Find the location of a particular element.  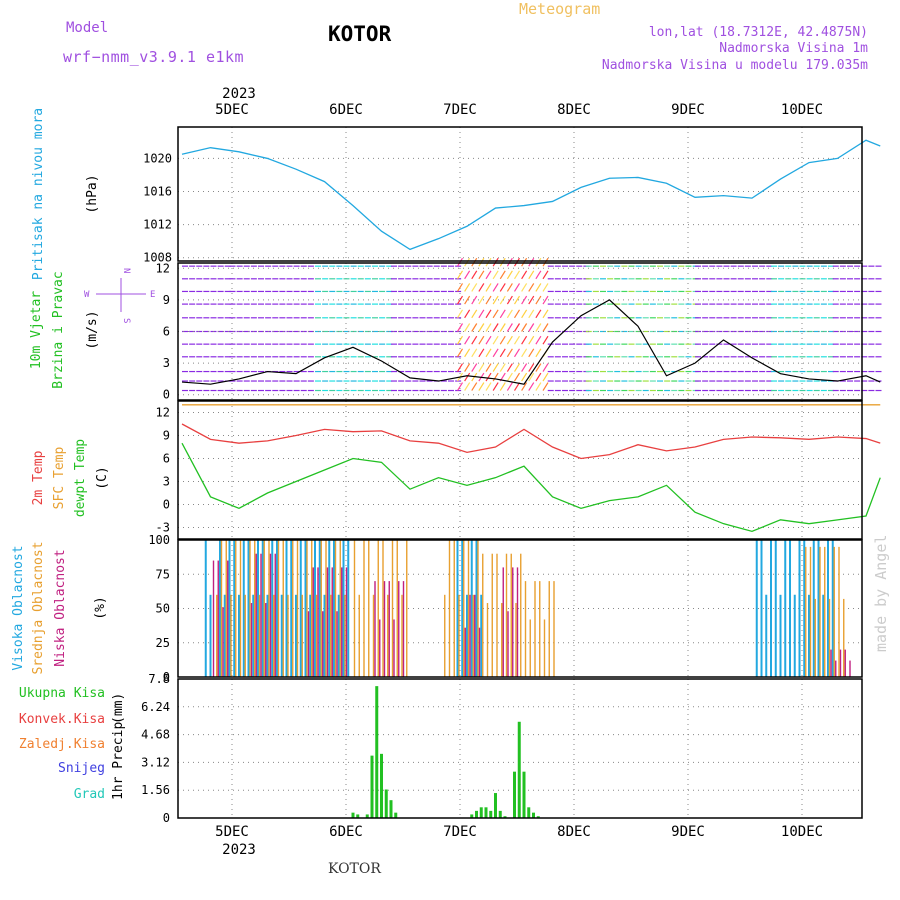

temp-axis-title: 2m Temp is located at coordinates (38, 477).